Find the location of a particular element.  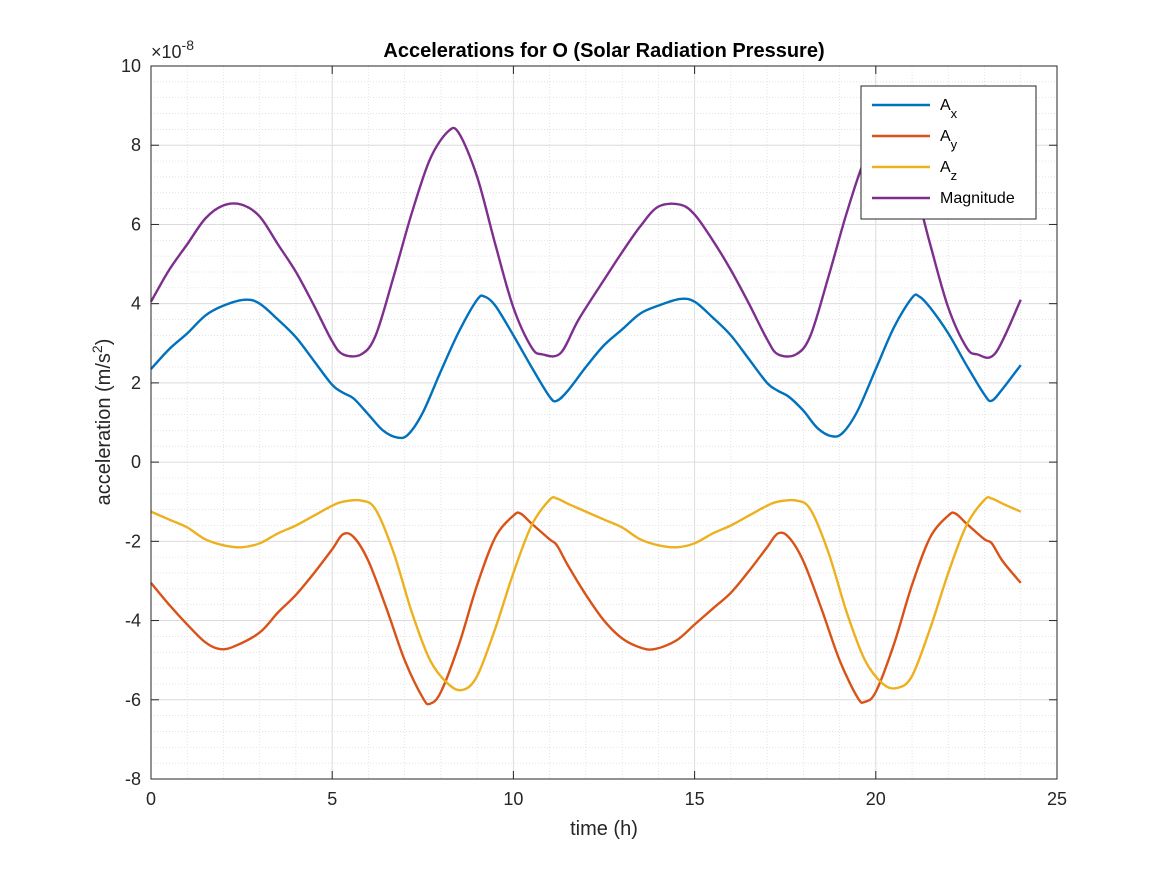

y-tick-label: -6 is located at coordinates (133, 700).